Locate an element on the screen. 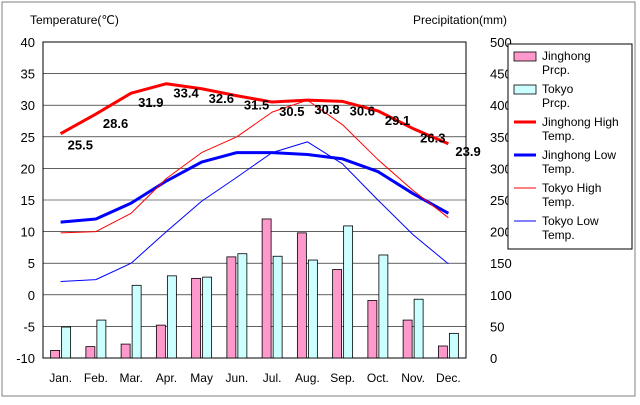 The height and width of the screenshot is (405, 640). left-tick-label: 20 is located at coordinates (28, 168).